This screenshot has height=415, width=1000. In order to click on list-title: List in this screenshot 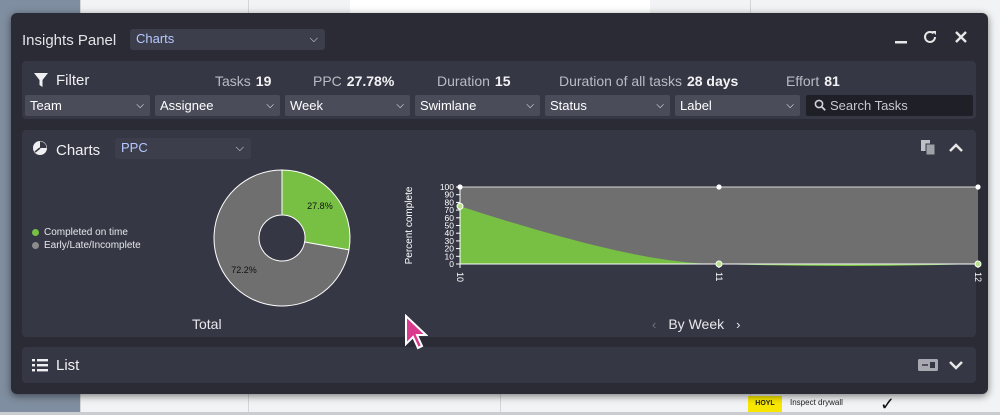, I will do `click(68, 365)`.